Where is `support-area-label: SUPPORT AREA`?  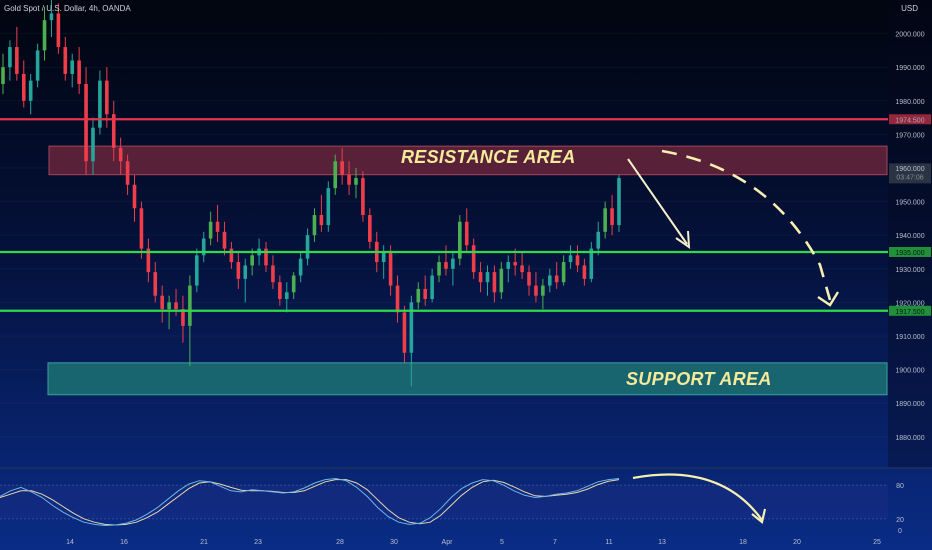
support-area-label: SUPPORT AREA is located at coordinates (699, 379).